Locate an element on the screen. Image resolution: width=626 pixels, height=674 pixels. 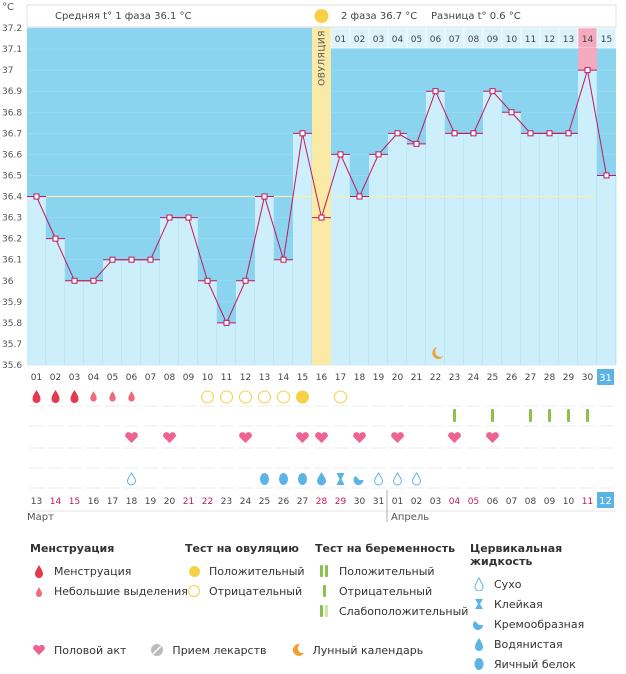
pregnancy-positive-icon is located at coordinates (324, 571).